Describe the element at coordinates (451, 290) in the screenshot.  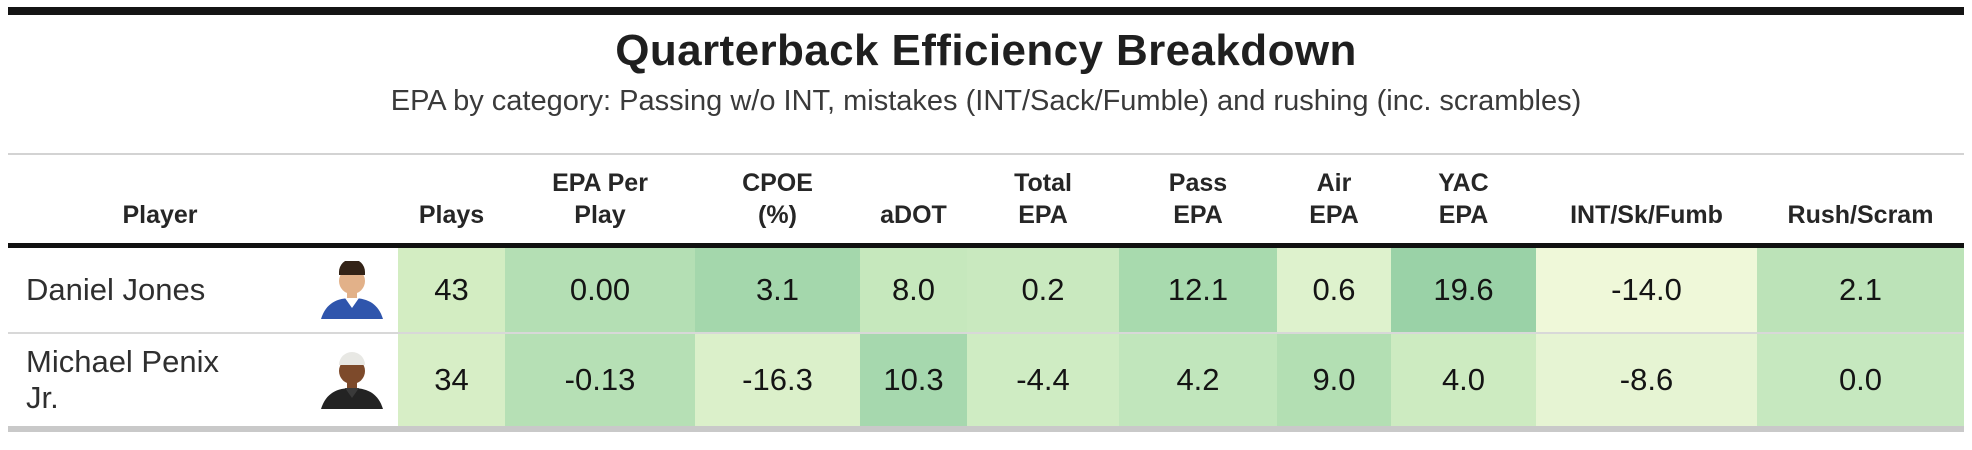
I see `stat-cell-plays: 43` at that location.